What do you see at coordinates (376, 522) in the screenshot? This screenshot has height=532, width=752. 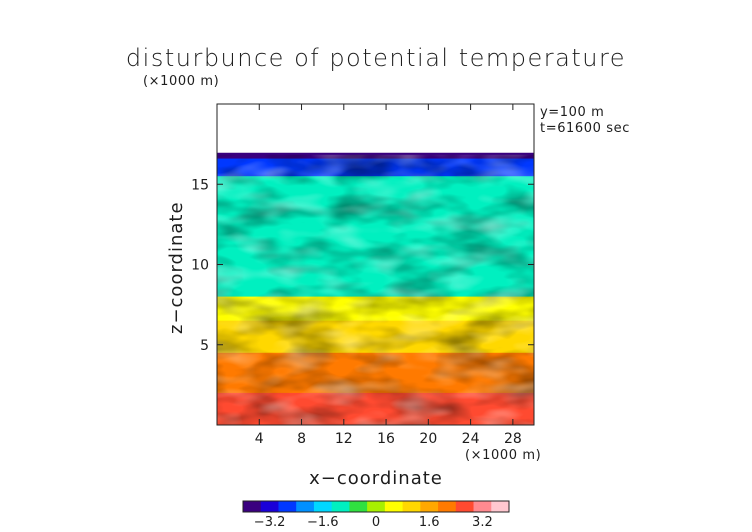 I see `colorbar-tick-label-2: 0` at bounding box center [376, 522].